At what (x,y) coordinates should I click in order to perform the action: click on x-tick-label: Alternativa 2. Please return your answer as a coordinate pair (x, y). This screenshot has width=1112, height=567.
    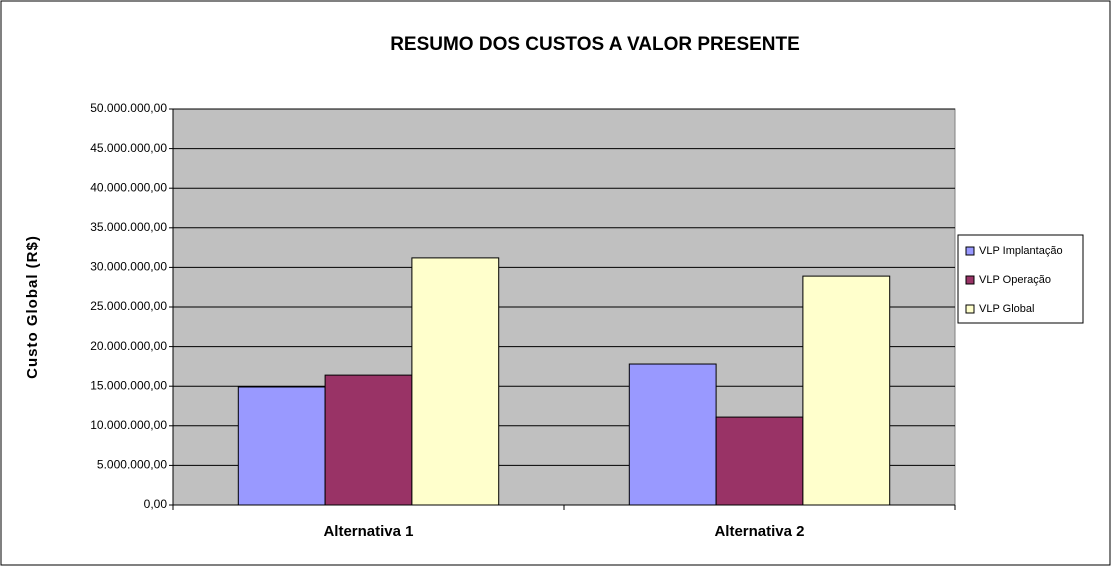
    Looking at the image, I should click on (759, 531).